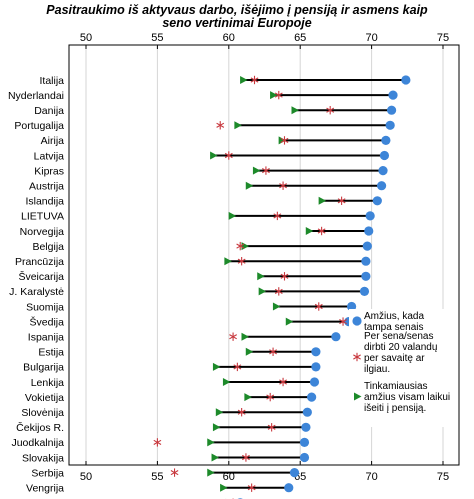 The width and height of the screenshot is (474, 499). What do you see at coordinates (39, 126) in the screenshot?
I see `category-label: Portugalija` at bounding box center [39, 126].